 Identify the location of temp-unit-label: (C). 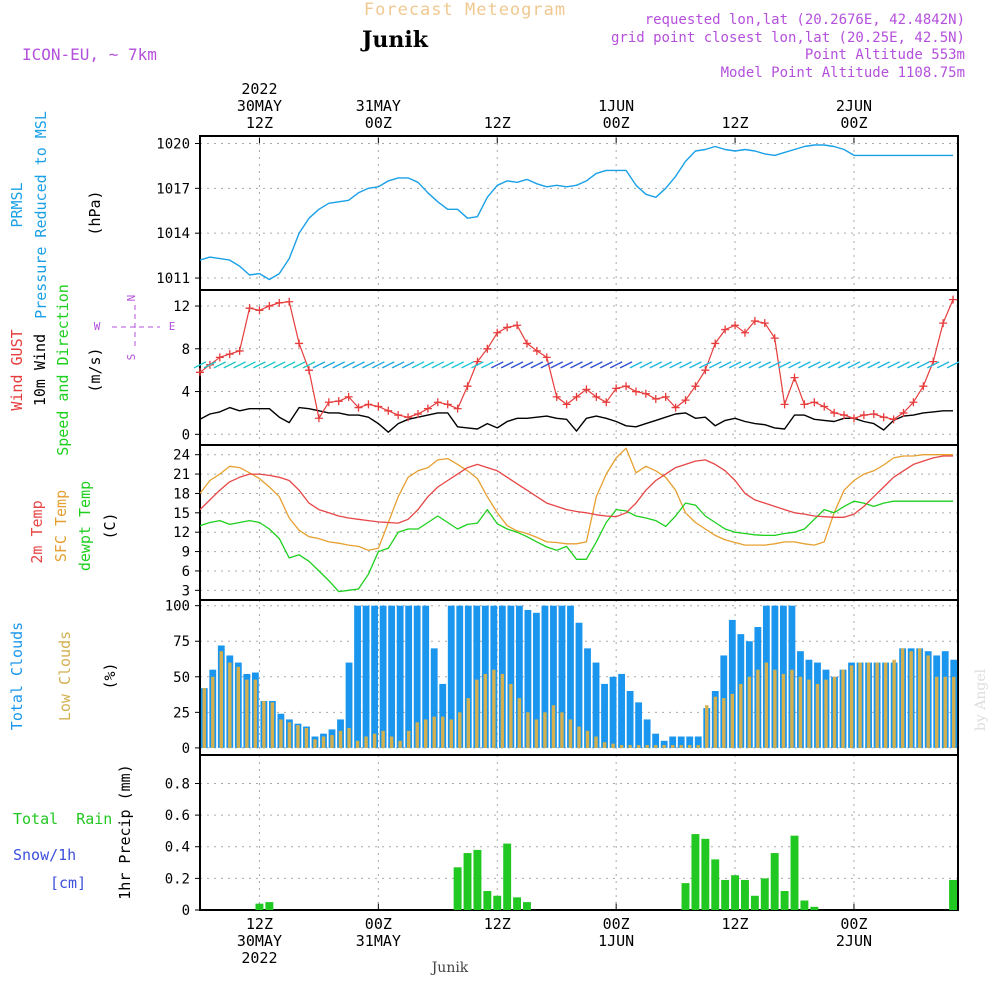
(110, 525).